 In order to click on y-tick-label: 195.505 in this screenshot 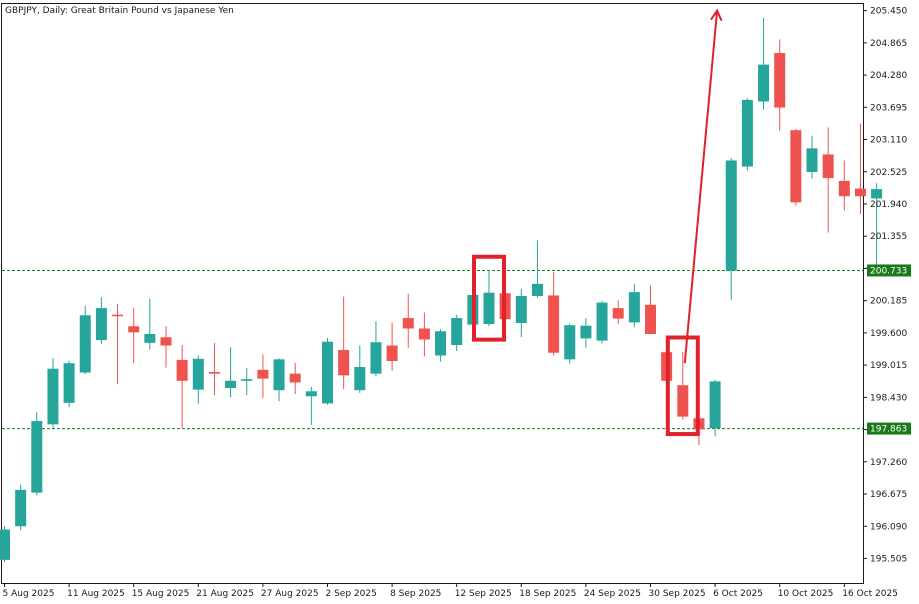, I will do `click(888, 559)`.